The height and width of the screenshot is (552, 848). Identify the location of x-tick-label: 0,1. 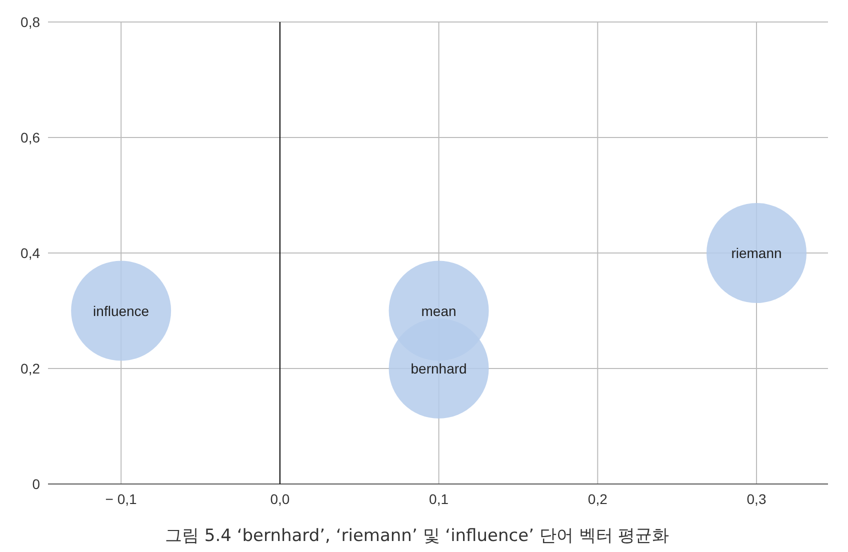
(439, 499).